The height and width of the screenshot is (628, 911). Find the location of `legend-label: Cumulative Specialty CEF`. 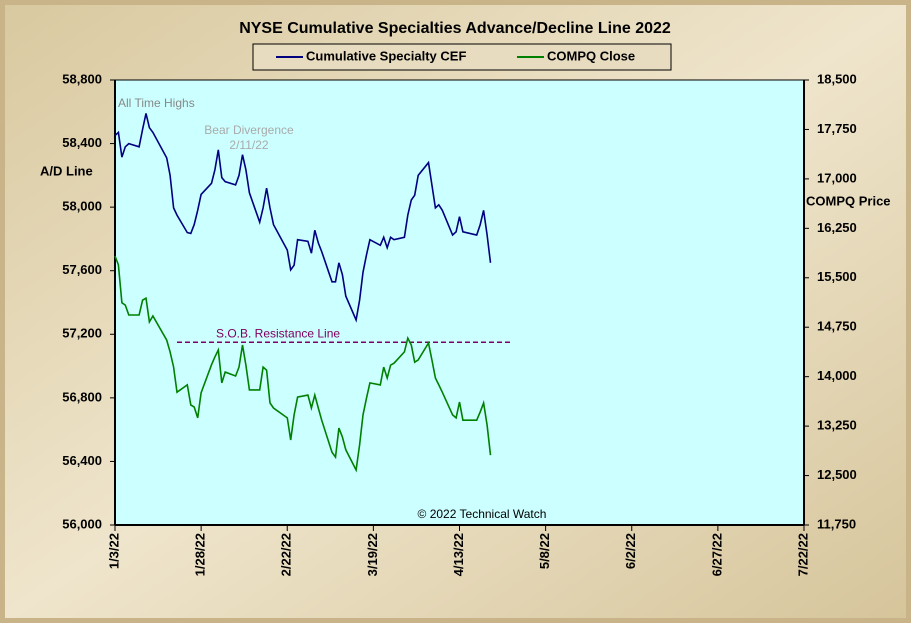

legend-label: Cumulative Specialty CEF is located at coordinates (386, 55).